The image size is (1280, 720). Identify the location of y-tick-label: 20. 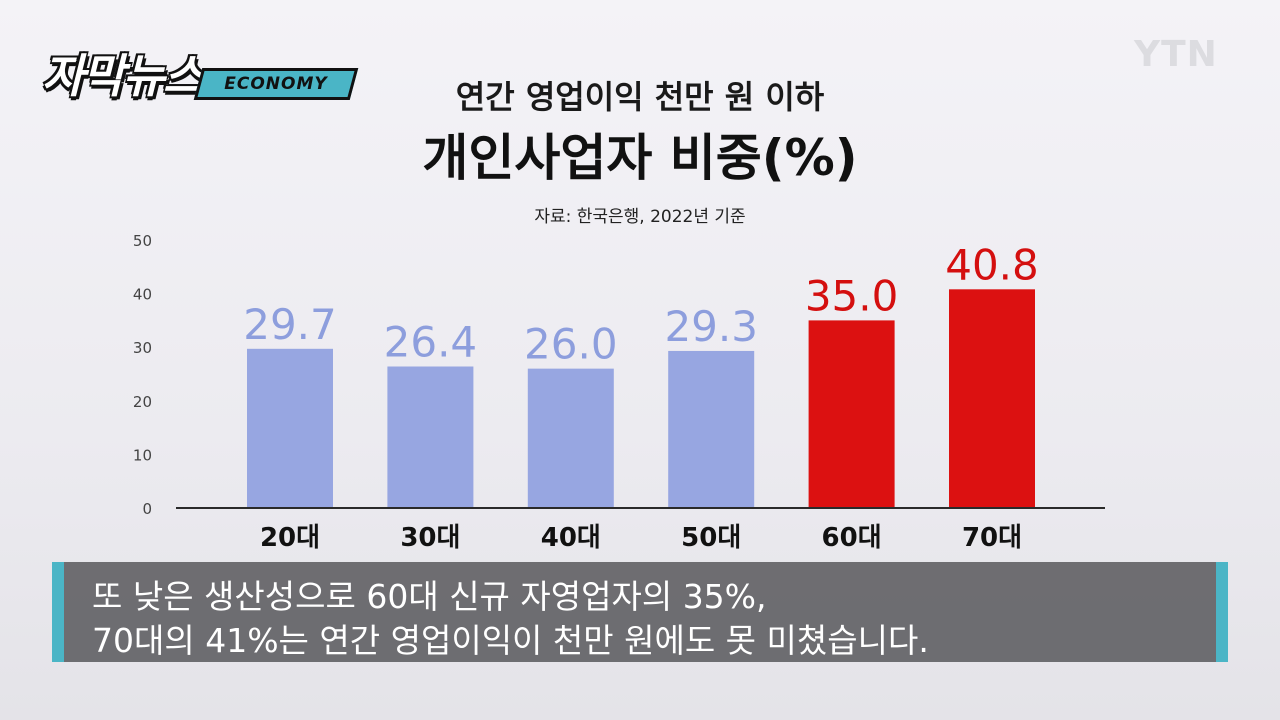
(142, 402).